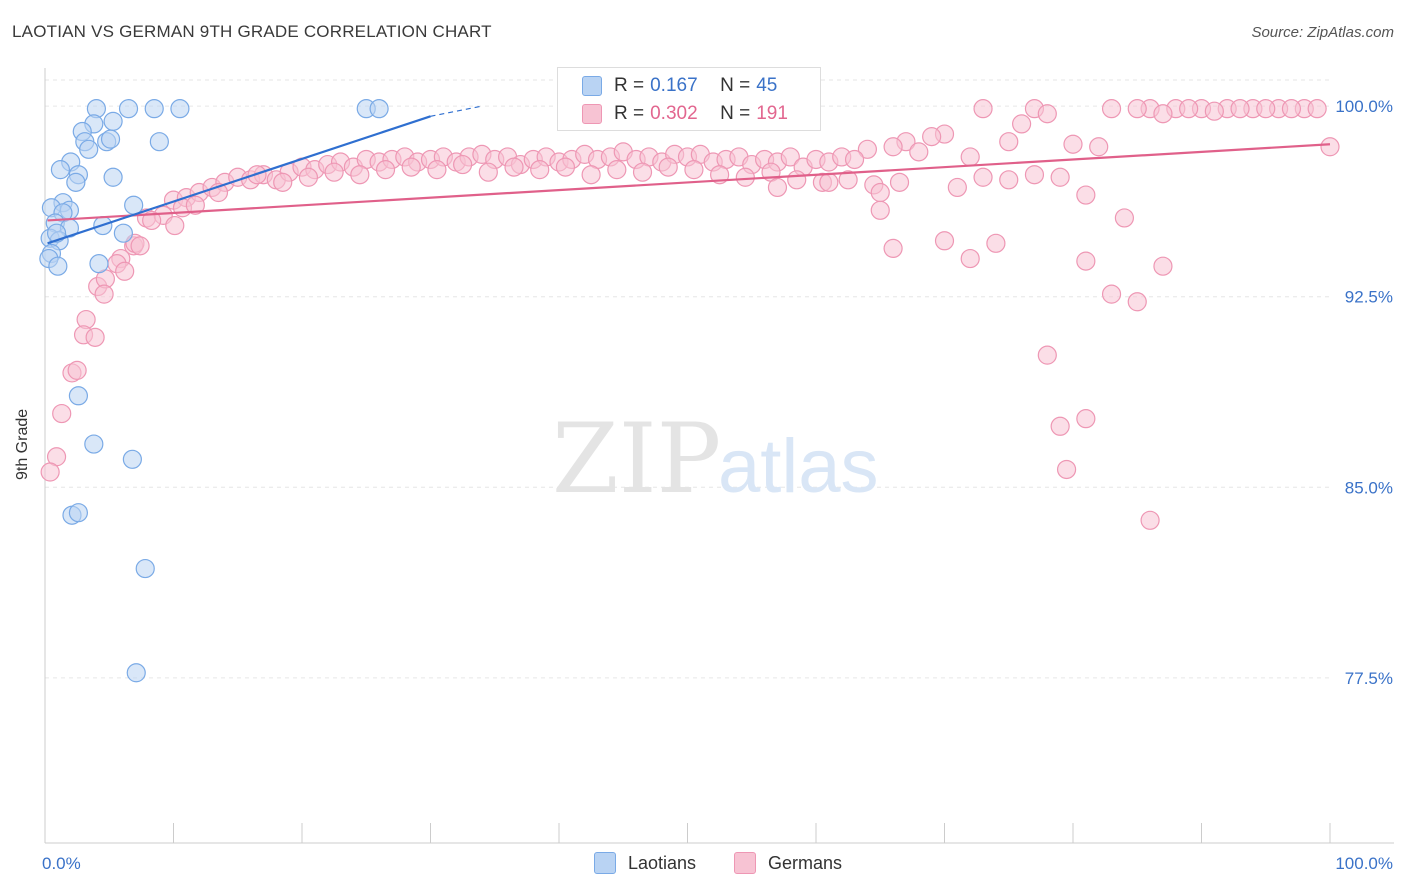 The height and width of the screenshot is (892, 1406). Describe the element at coordinates (674, 85) in the screenshot. I see `laotians-r-value: 0.167` at that location.